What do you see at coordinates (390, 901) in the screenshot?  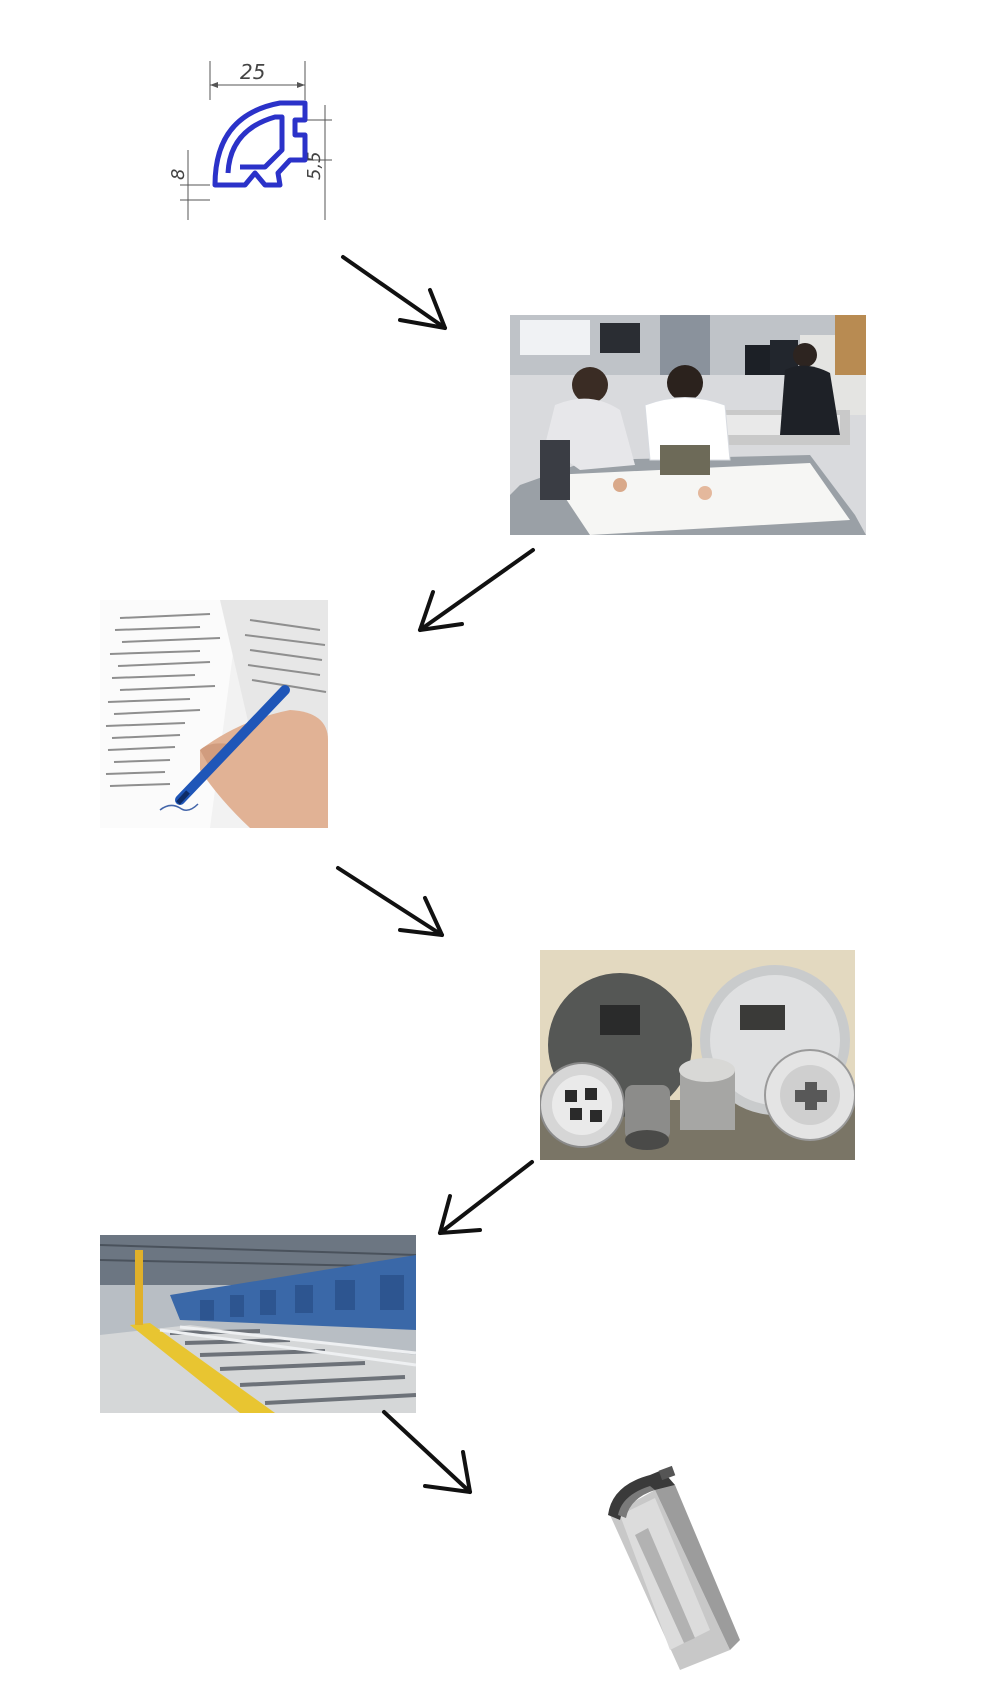 I see `arrow-contract-to-dies` at bounding box center [390, 901].